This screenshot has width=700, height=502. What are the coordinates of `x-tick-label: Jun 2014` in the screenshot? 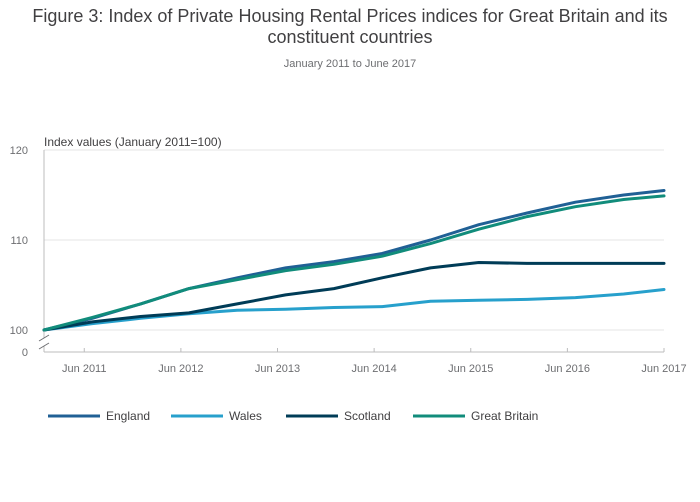 It's located at (373, 369).